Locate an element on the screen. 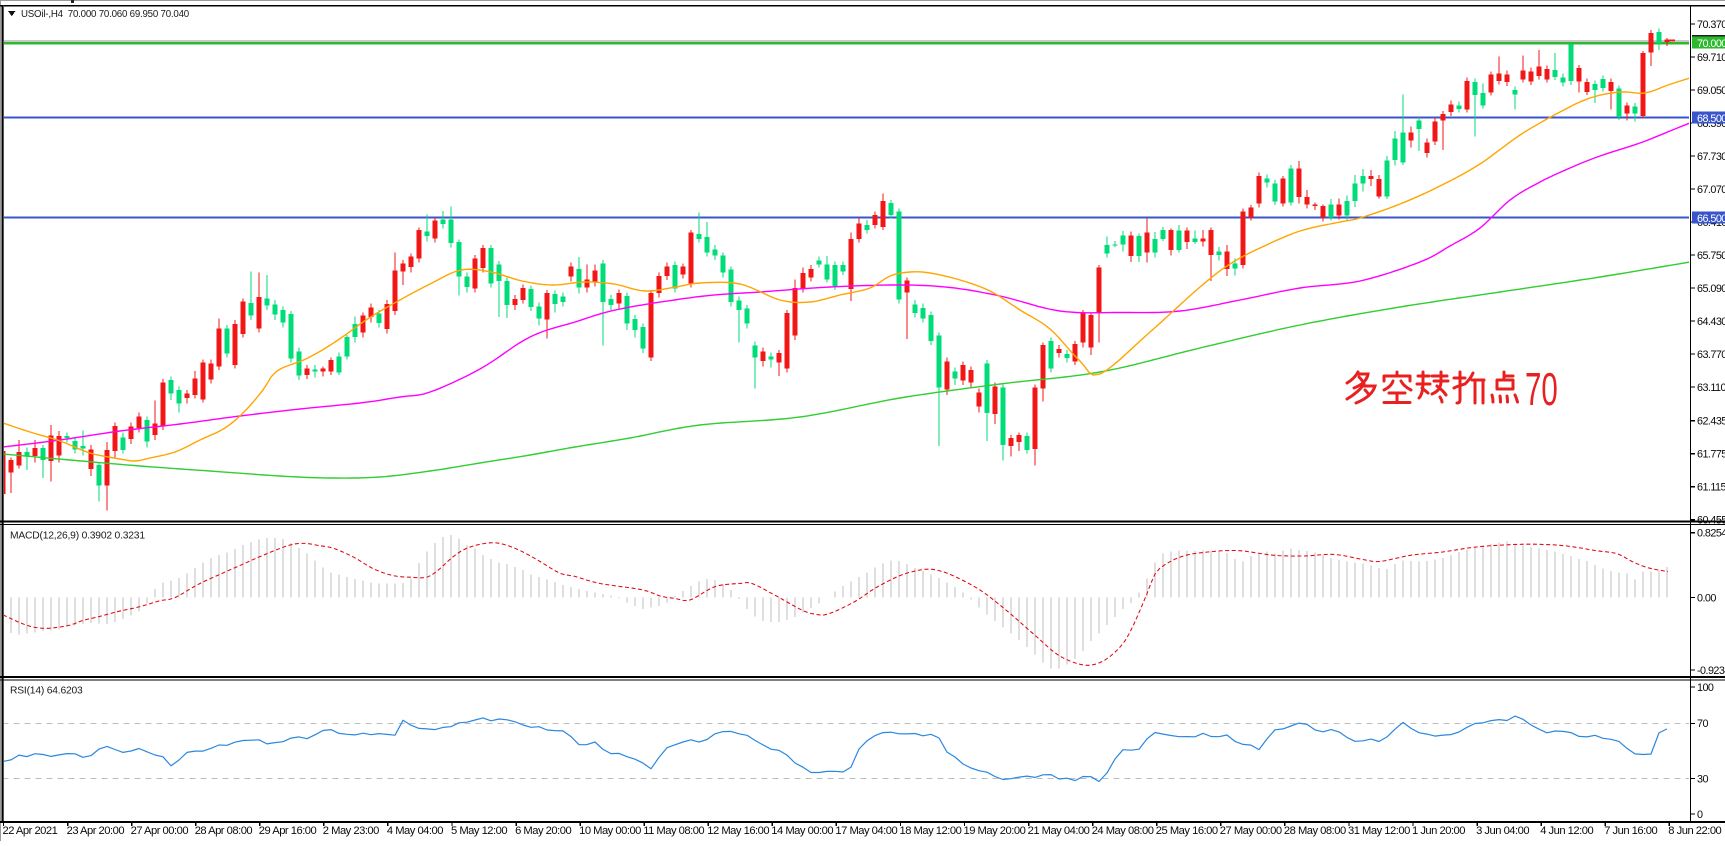 This screenshot has height=846, width=1725. svg-text: 24 May 08:00 is located at coordinates (1123, 831).